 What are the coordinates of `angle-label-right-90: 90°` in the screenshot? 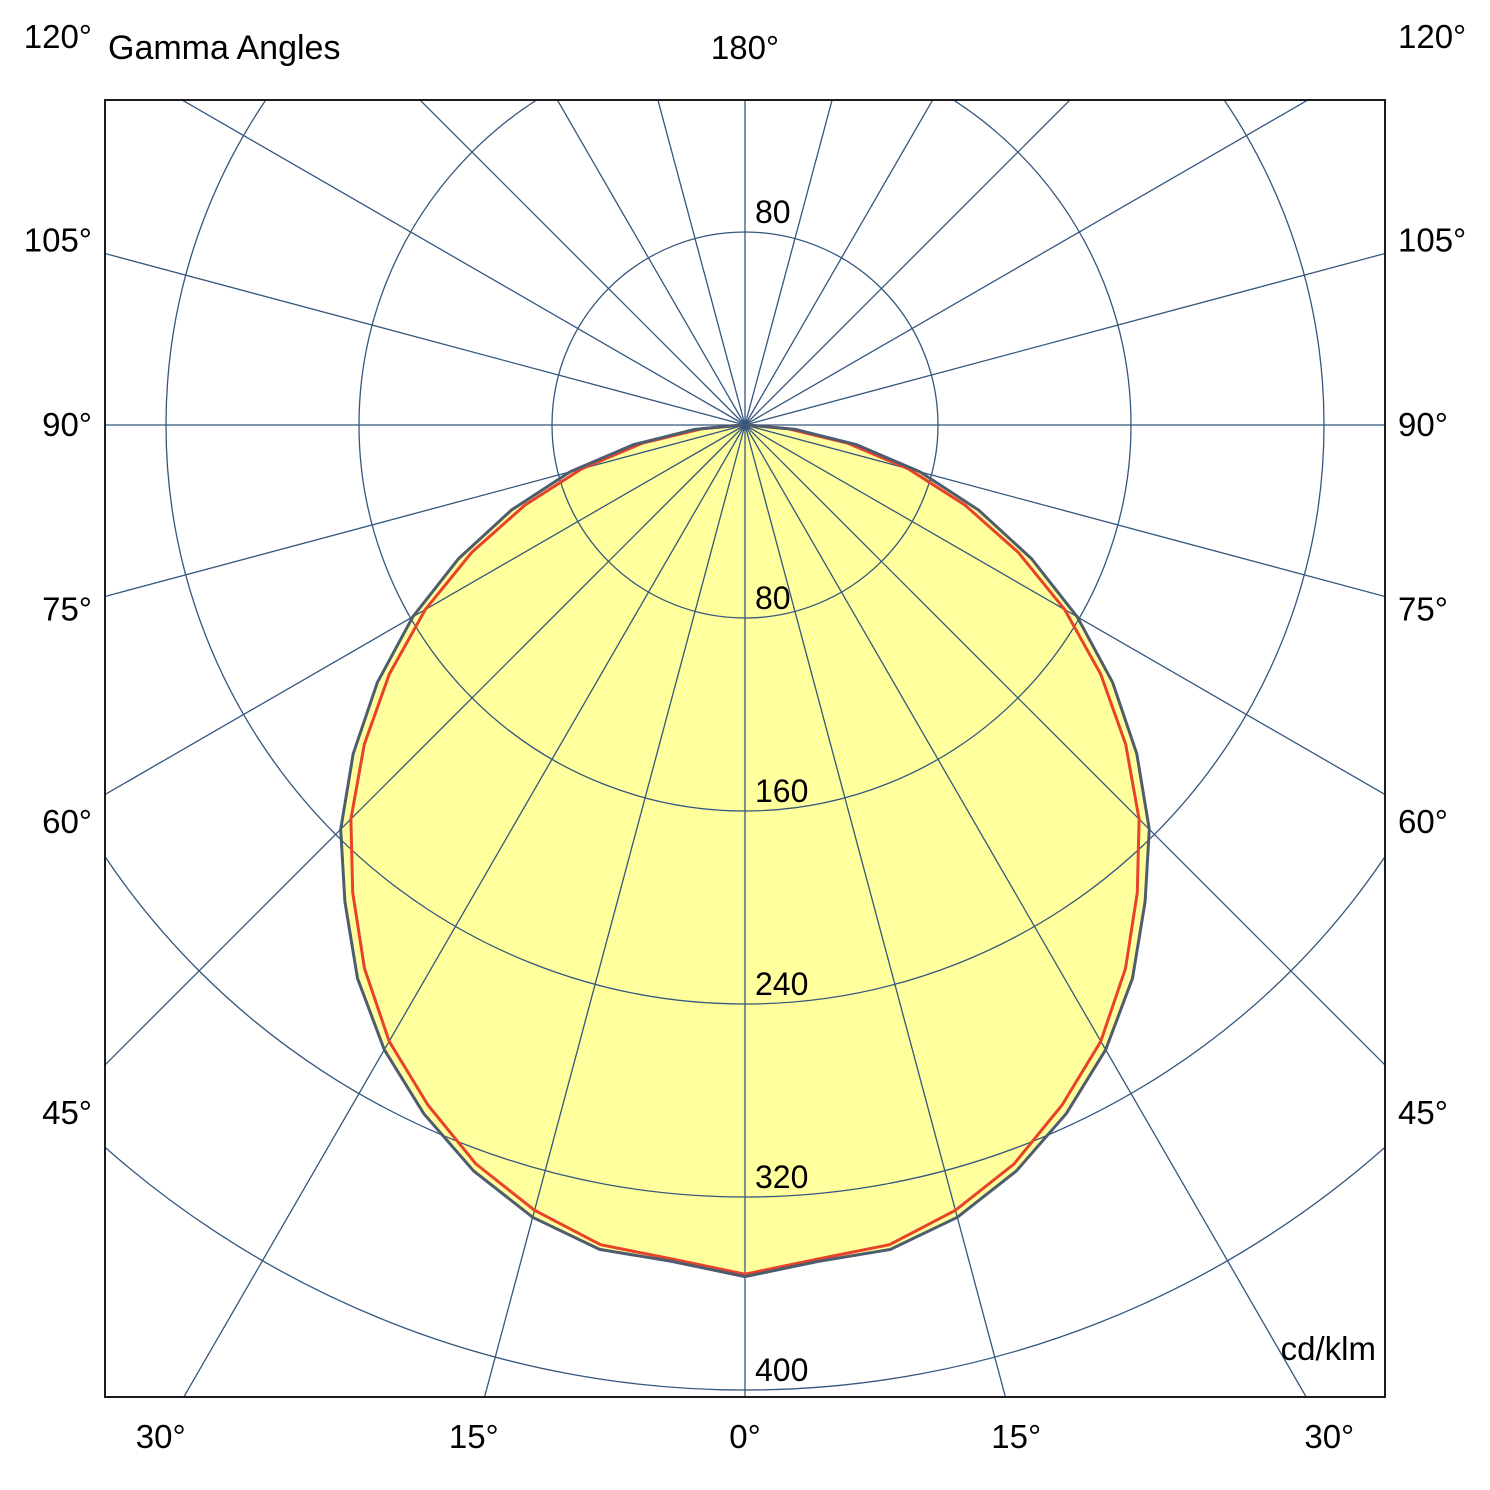 It's located at (1423, 424).